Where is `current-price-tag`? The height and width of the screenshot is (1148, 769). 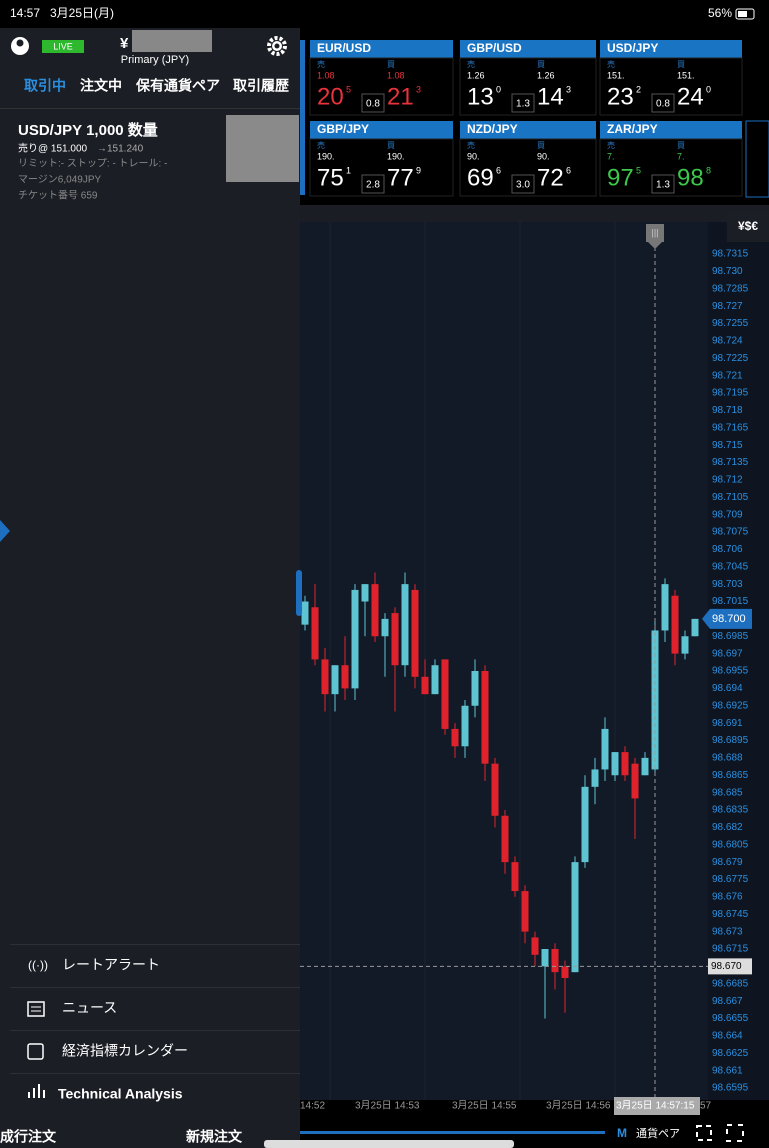 current-price-tag is located at coordinates (727, 618).